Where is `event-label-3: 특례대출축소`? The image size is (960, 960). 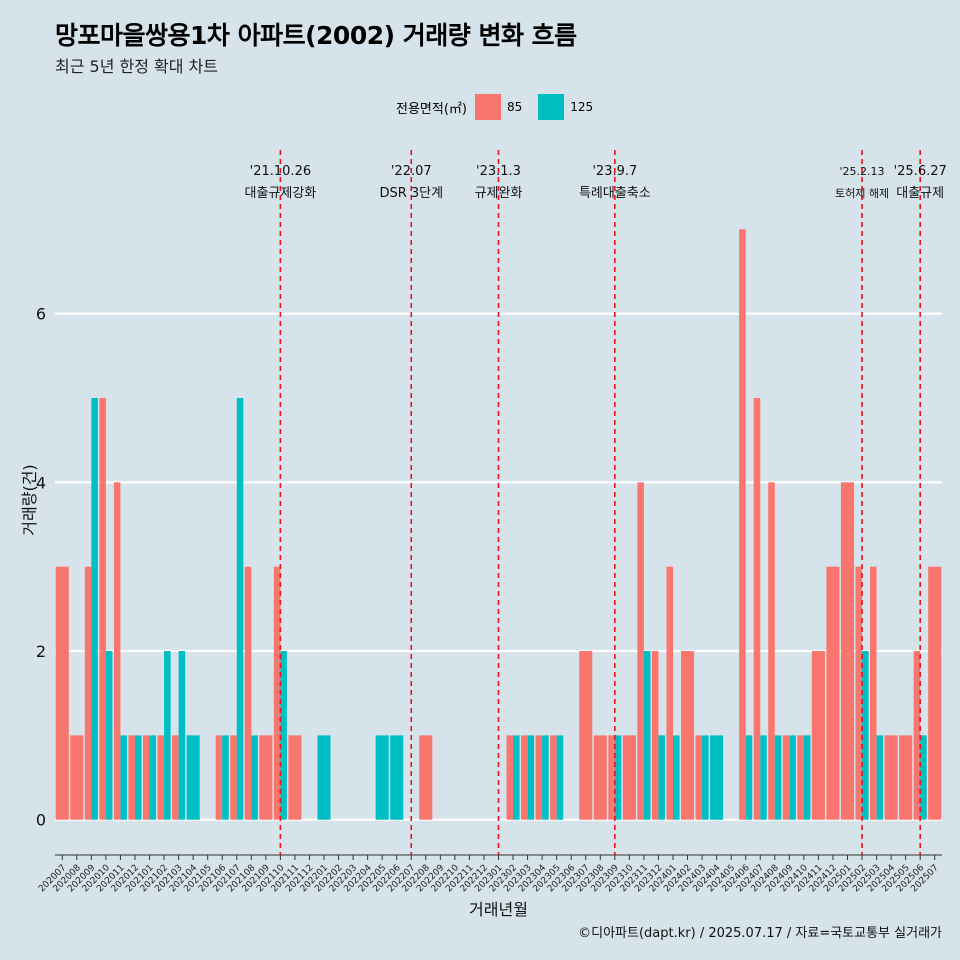 event-label-3: 특례대출축소 is located at coordinates (615, 193).